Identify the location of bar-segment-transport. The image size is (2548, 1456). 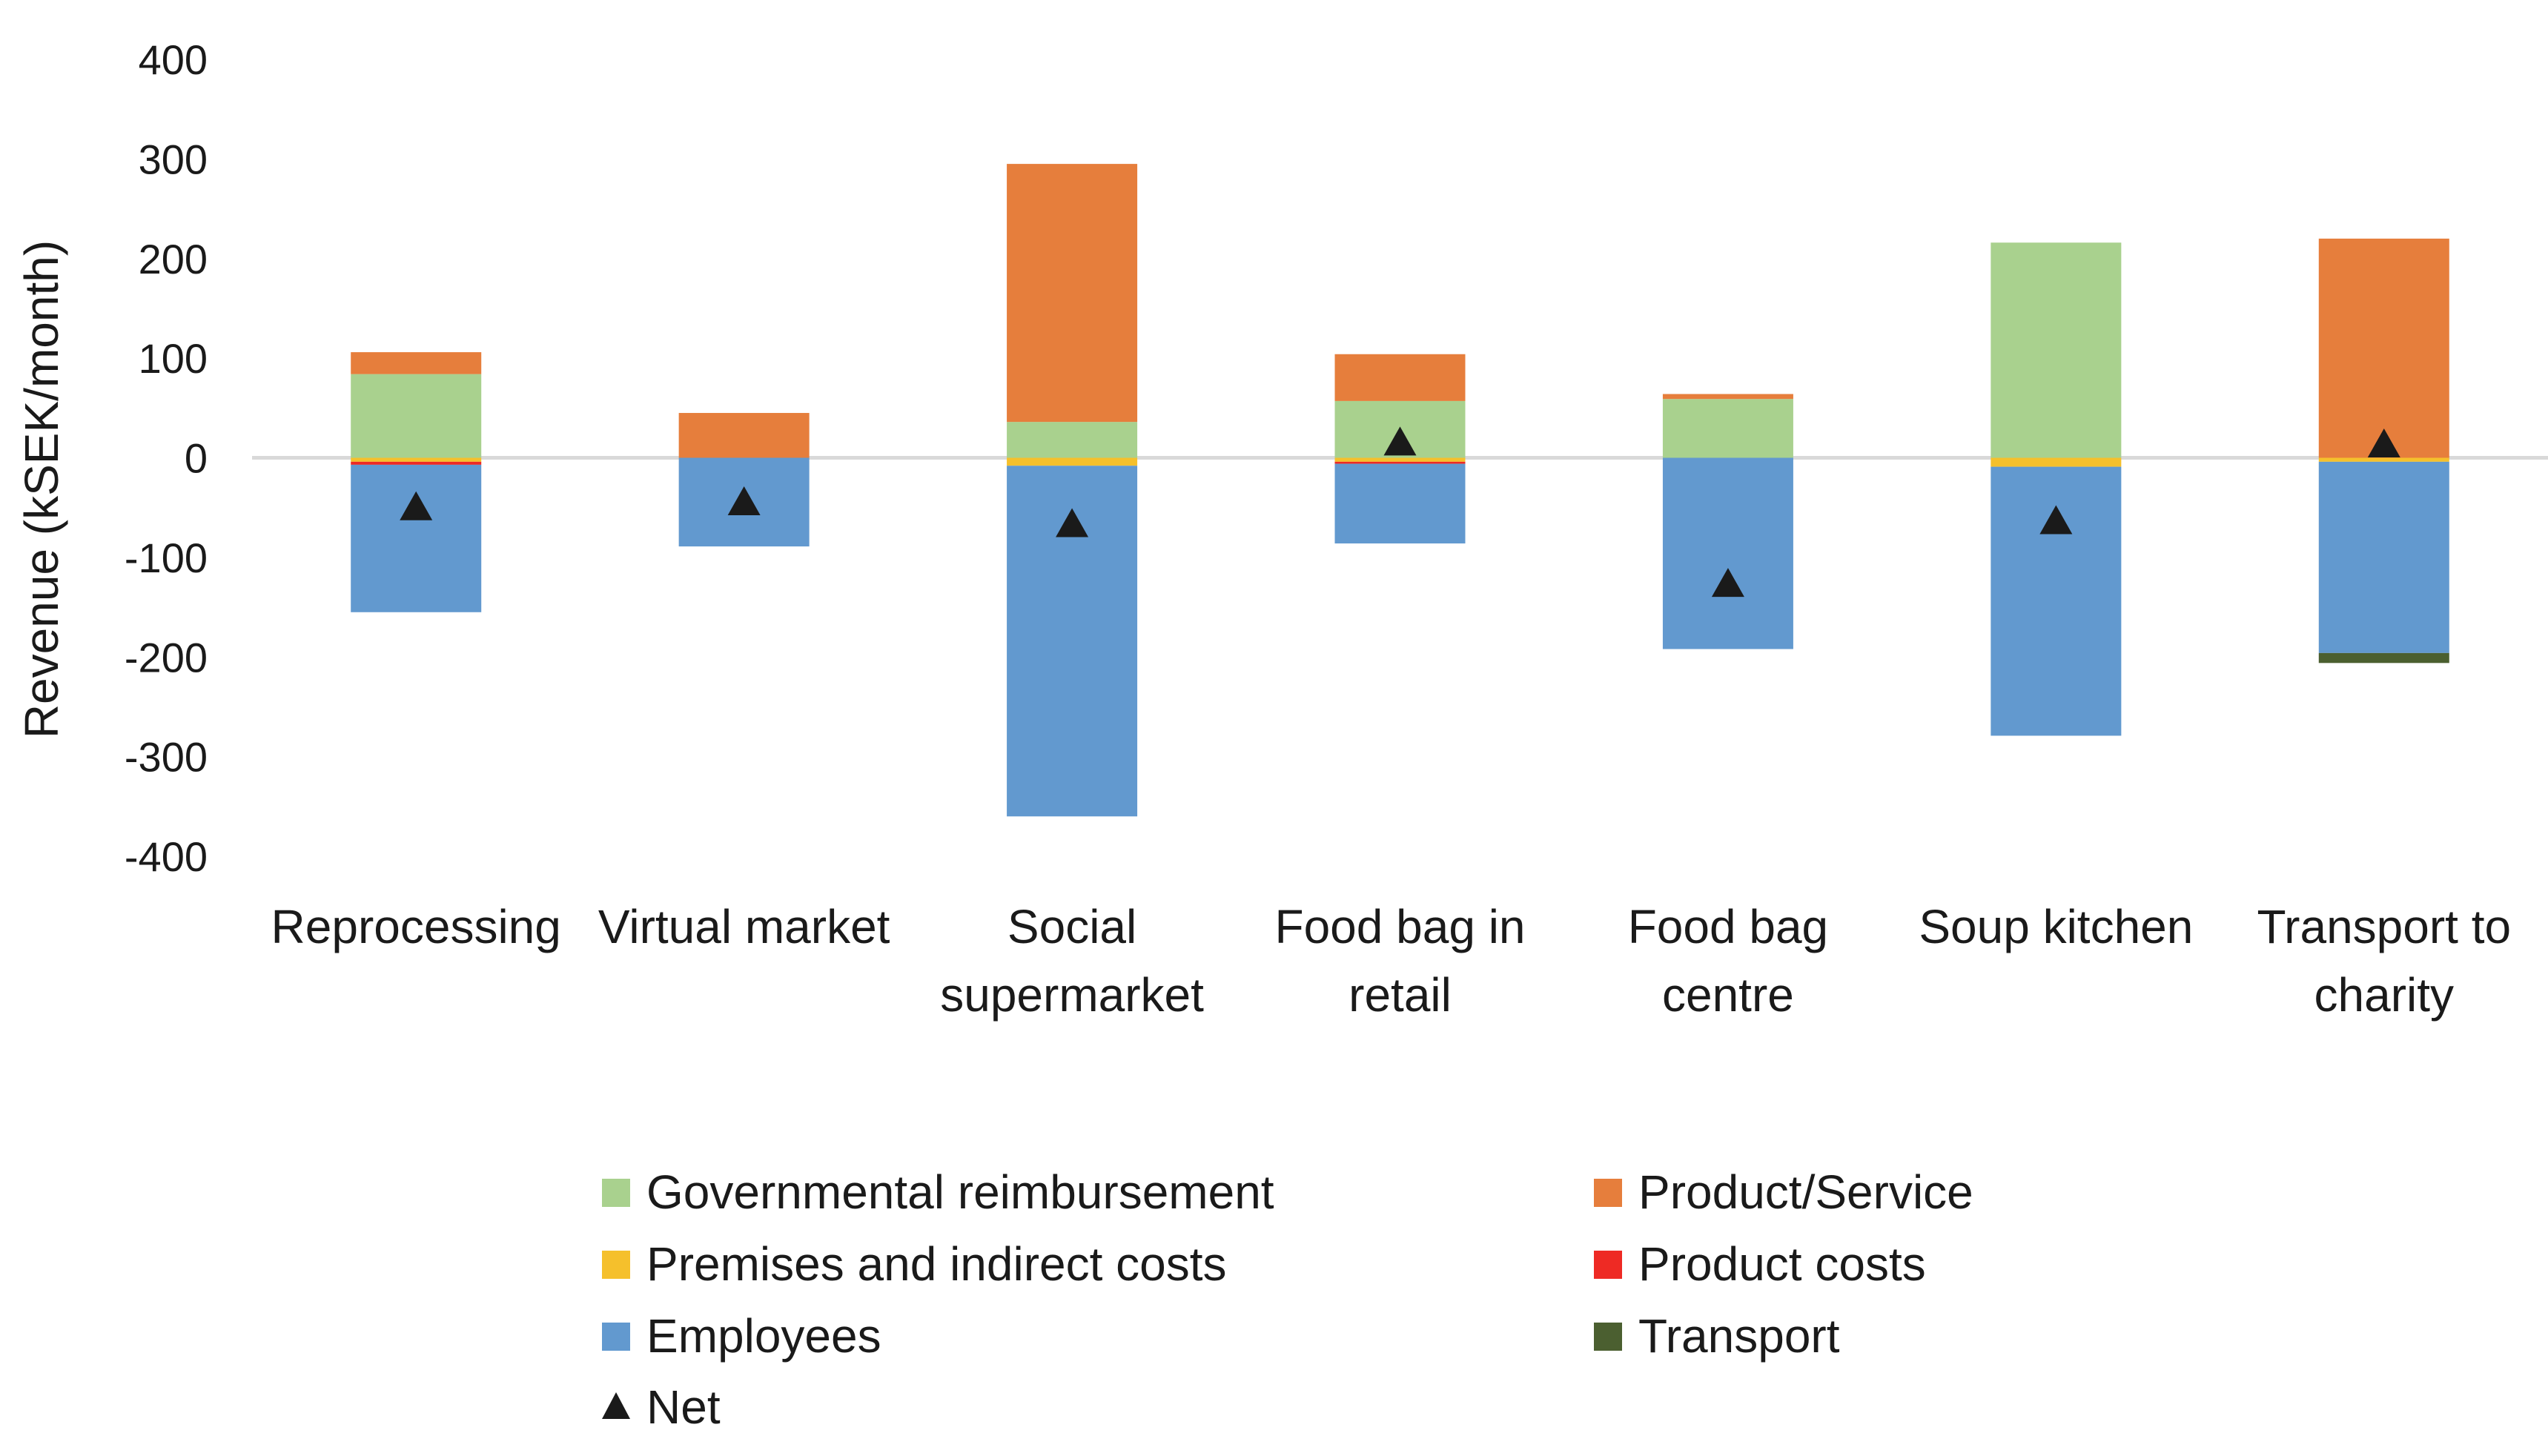
(2383, 658).